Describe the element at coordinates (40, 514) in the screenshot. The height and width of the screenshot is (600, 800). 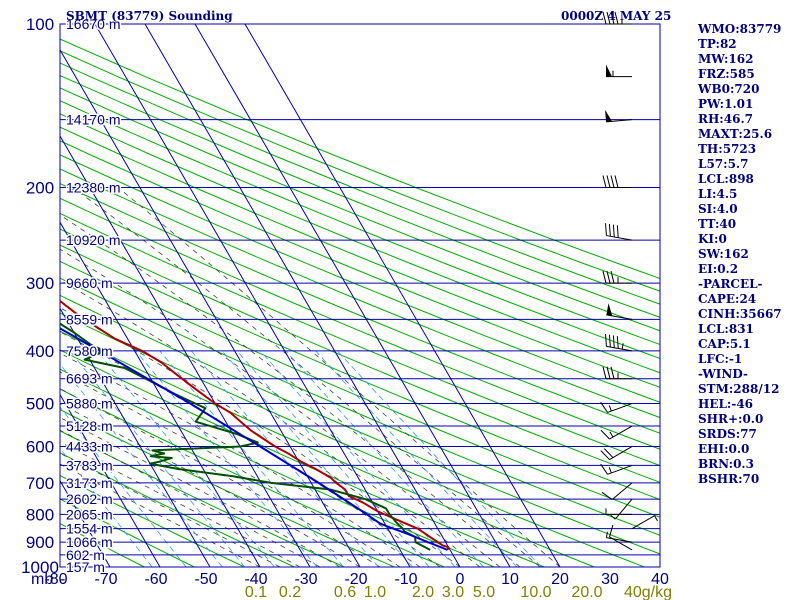
I see `pressure-tick-label: 800` at that location.